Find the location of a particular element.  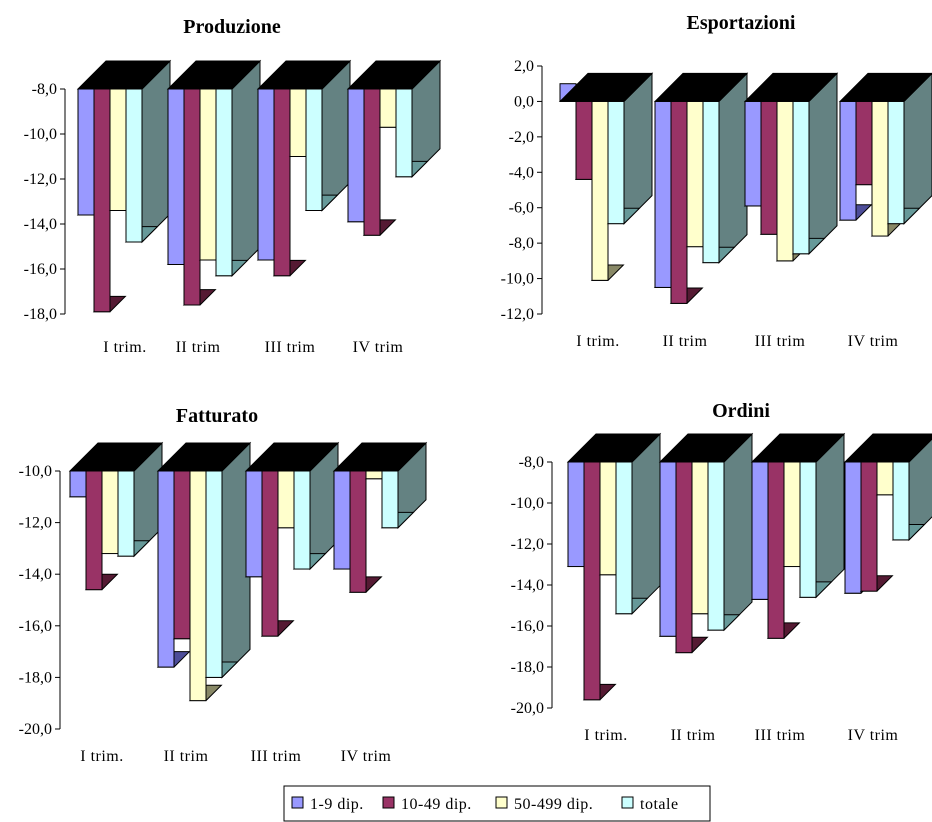

y-tick-label: -8,0 is located at coordinates (521, 243).